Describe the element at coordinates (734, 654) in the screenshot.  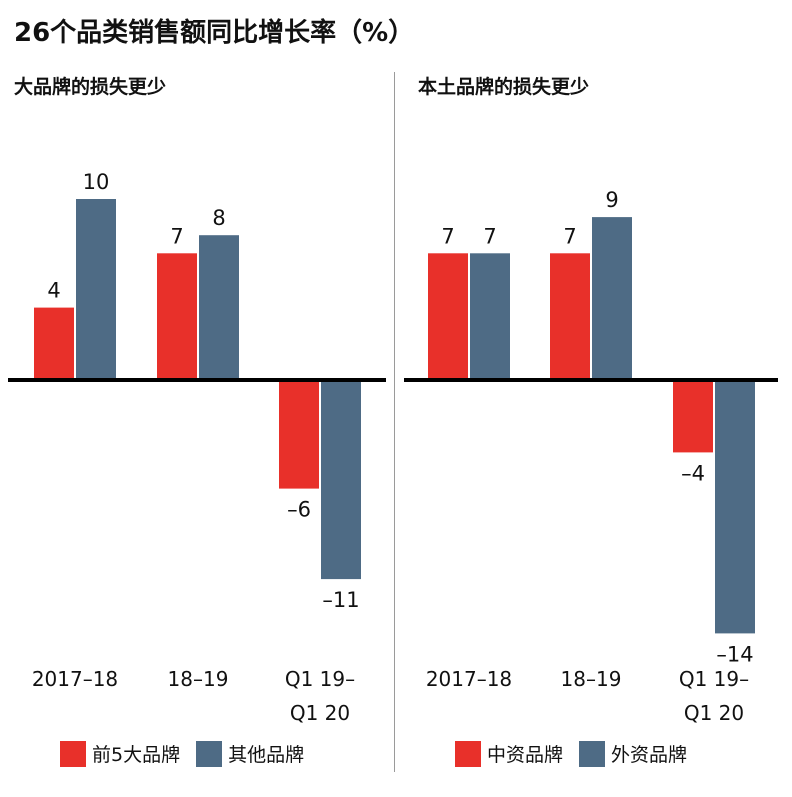
I see `data-label: –14` at that location.